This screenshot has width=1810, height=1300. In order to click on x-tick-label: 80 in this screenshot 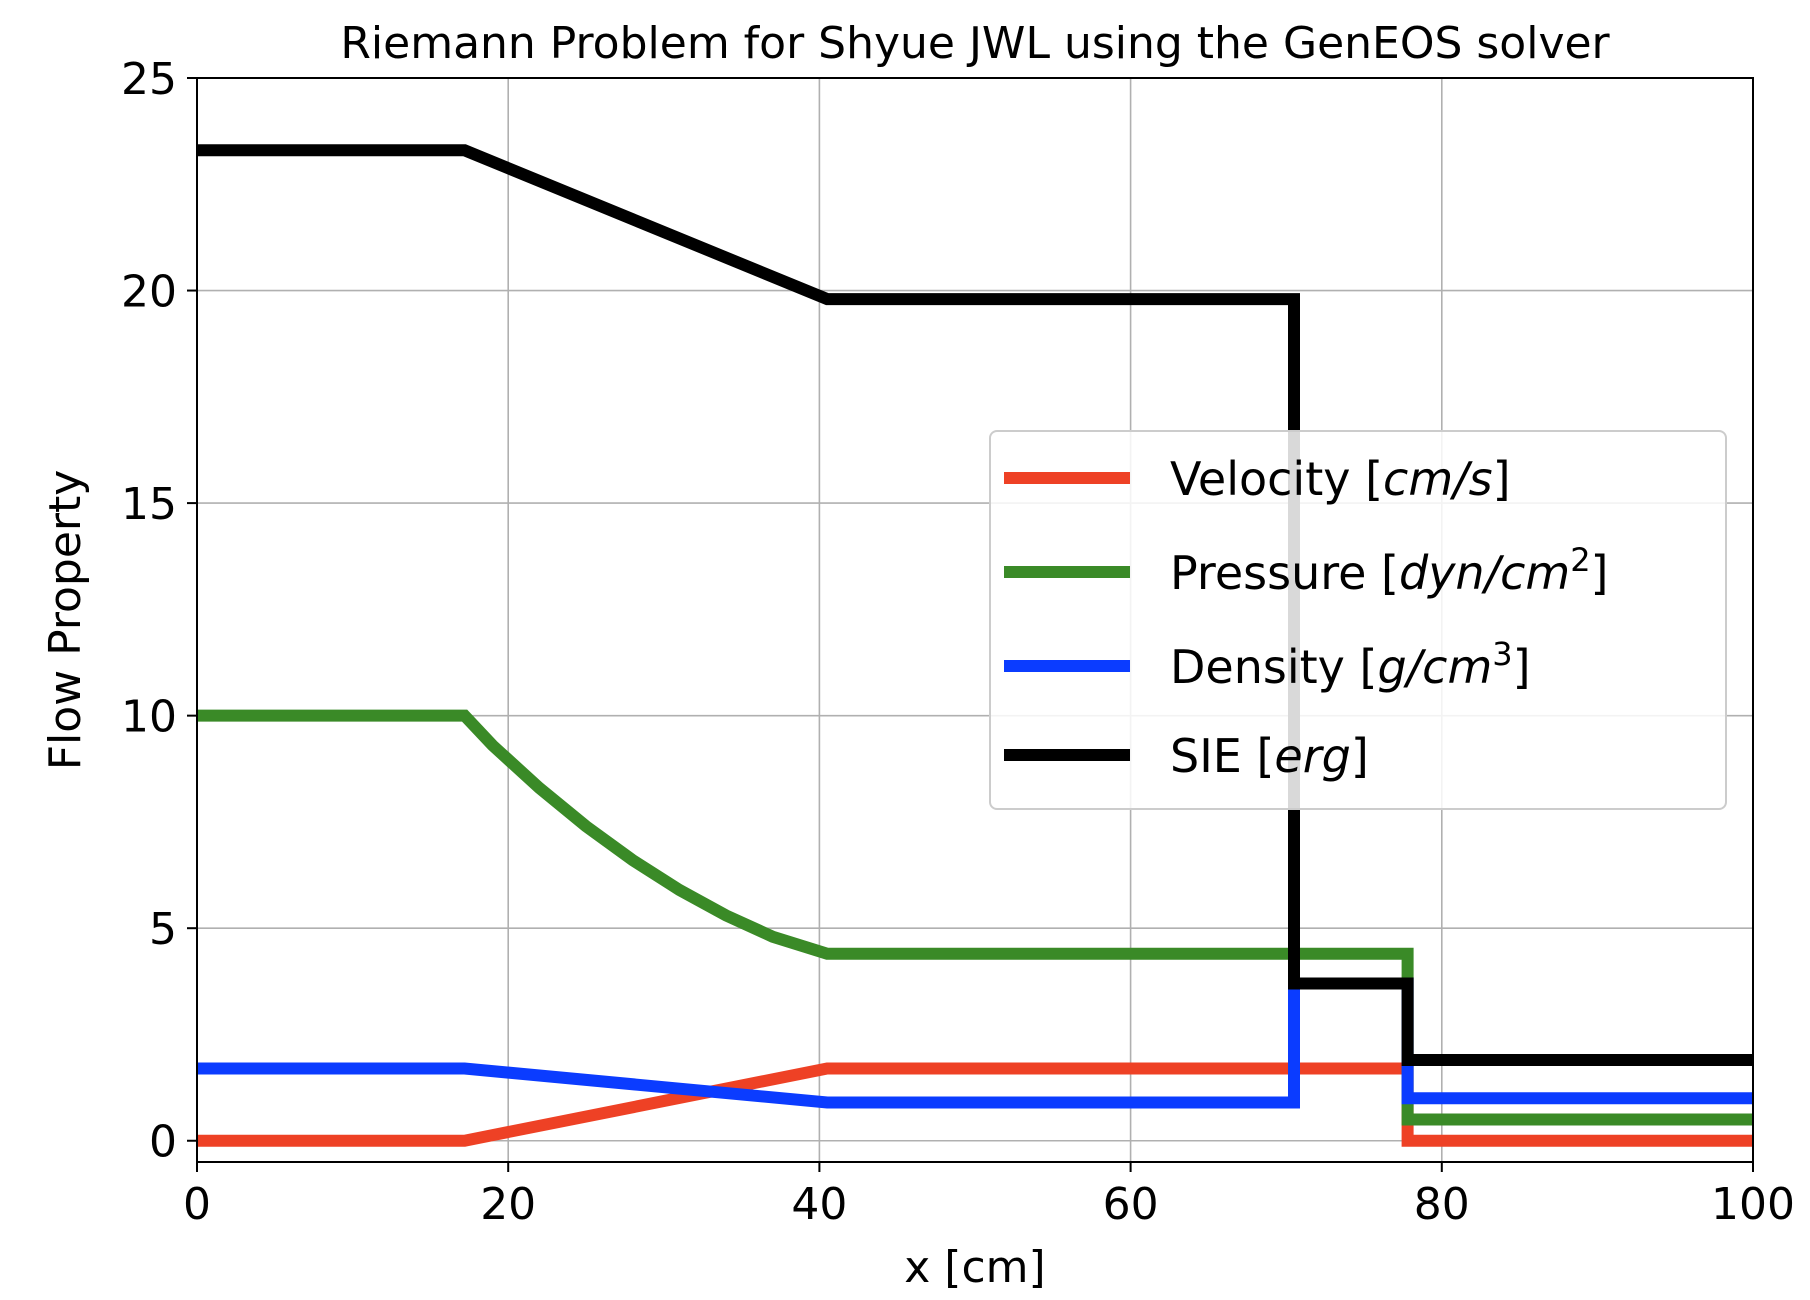, I will do `click(1442, 1204)`.